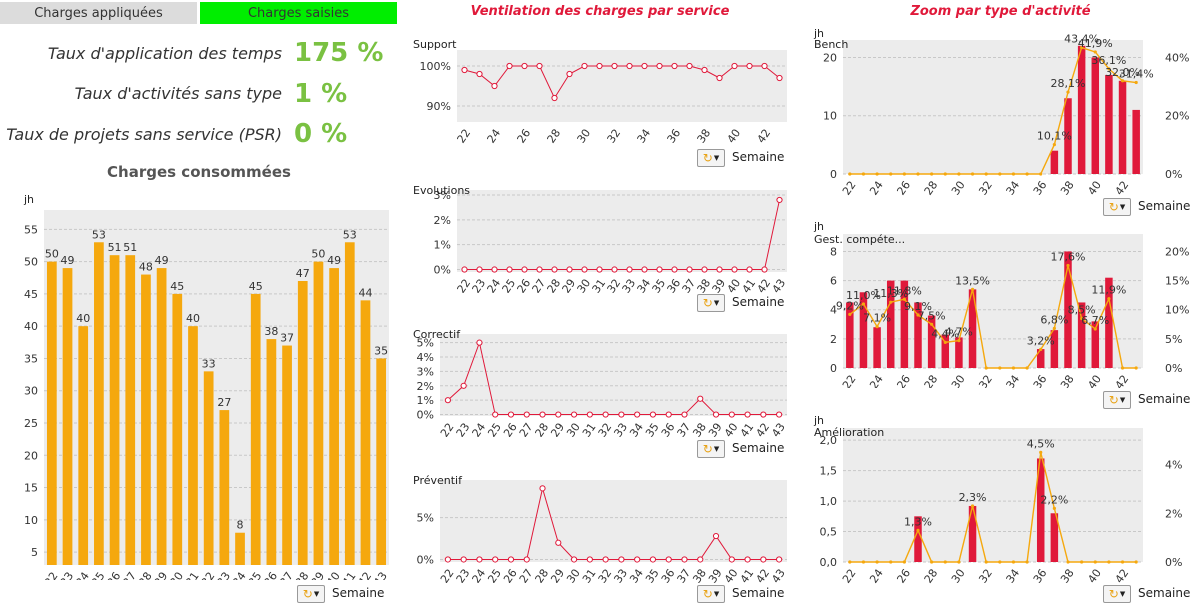 This screenshot has height=605, width=1198. What do you see at coordinates (629, 285) in the screenshot?
I see `x-tick-label: 33` at bounding box center [629, 285].